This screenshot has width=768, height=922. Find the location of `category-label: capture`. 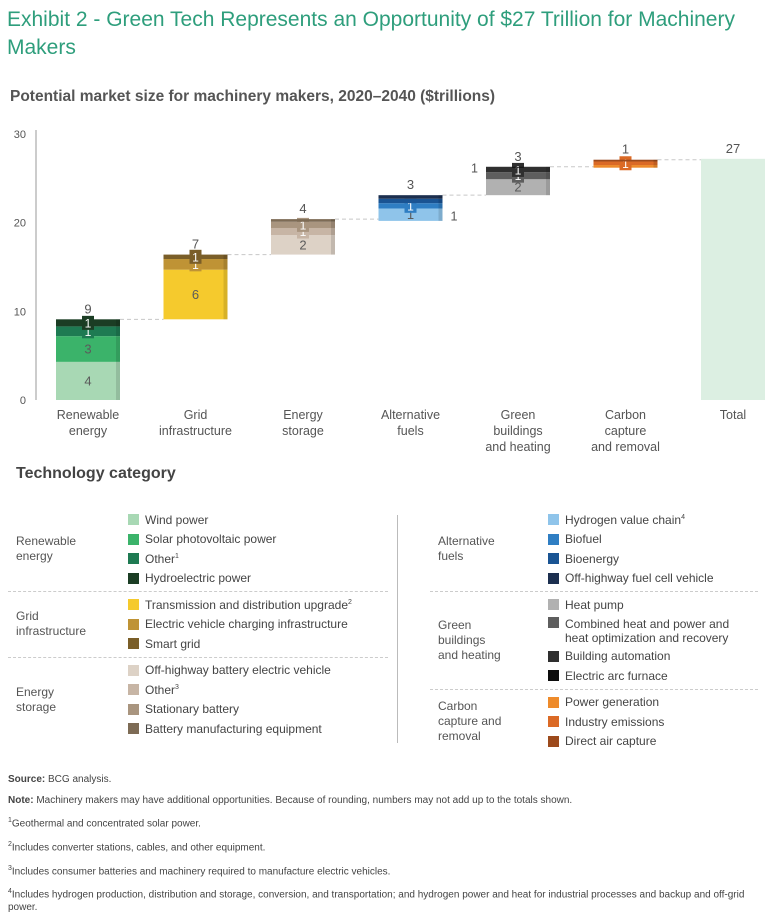

category-label: capture is located at coordinates (626, 431).